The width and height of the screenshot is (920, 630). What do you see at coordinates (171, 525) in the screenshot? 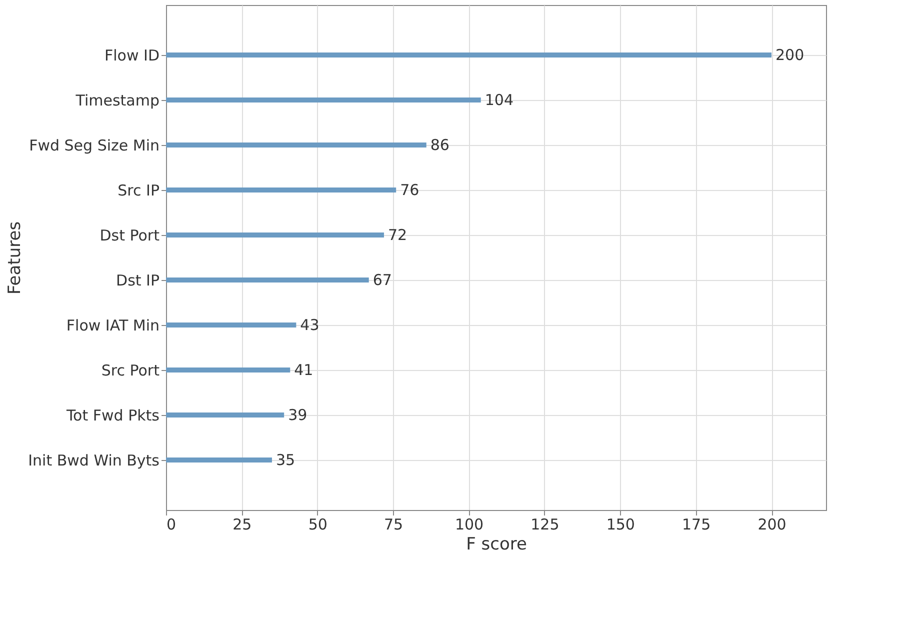
I see `x-tick-label: 0` at bounding box center [171, 525].